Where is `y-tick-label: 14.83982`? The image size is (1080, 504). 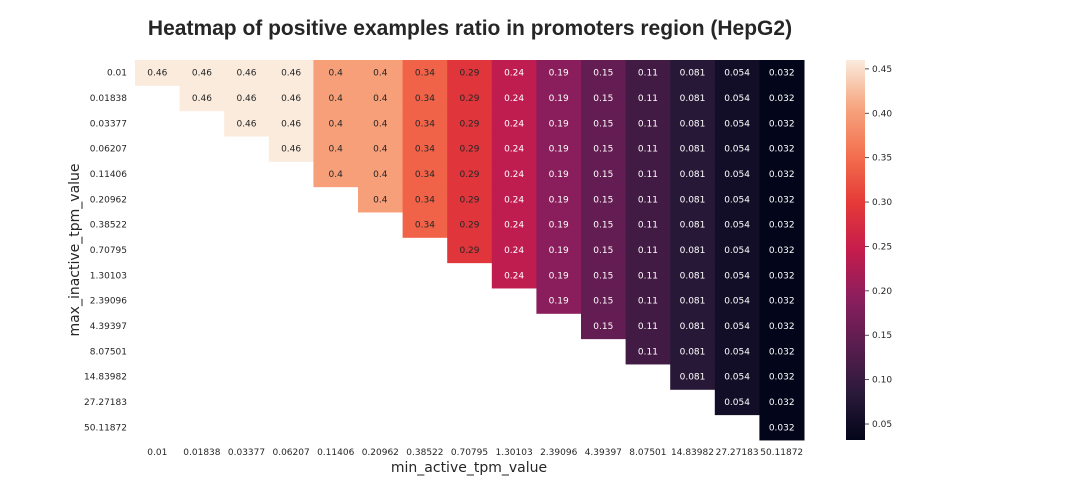
y-tick-label: 14.83982 is located at coordinates (105, 378).